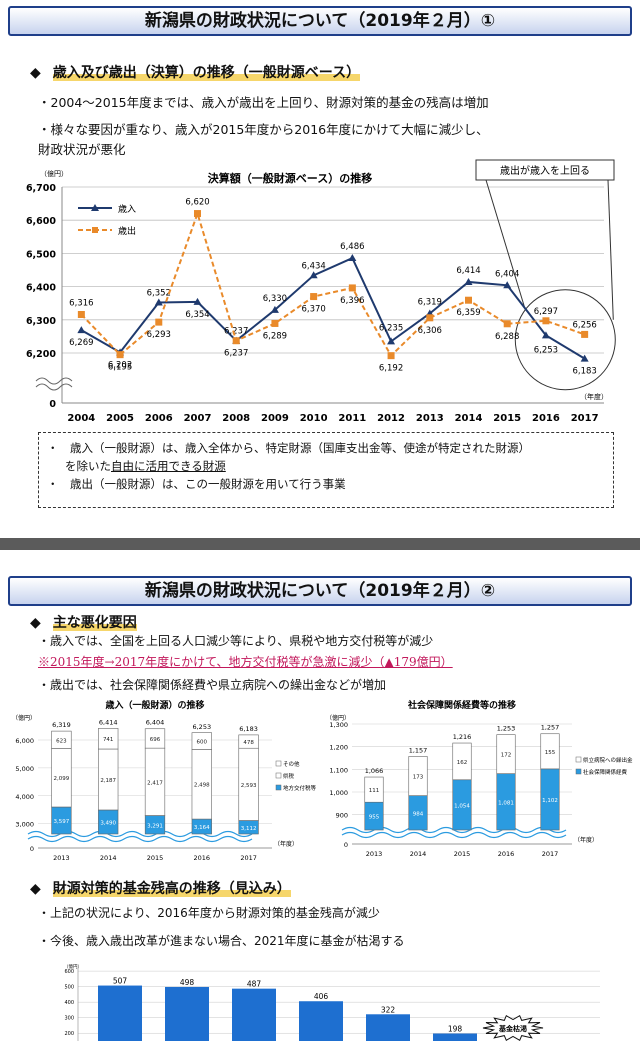  I want to click on legend-label: 歳出, so click(127, 231).